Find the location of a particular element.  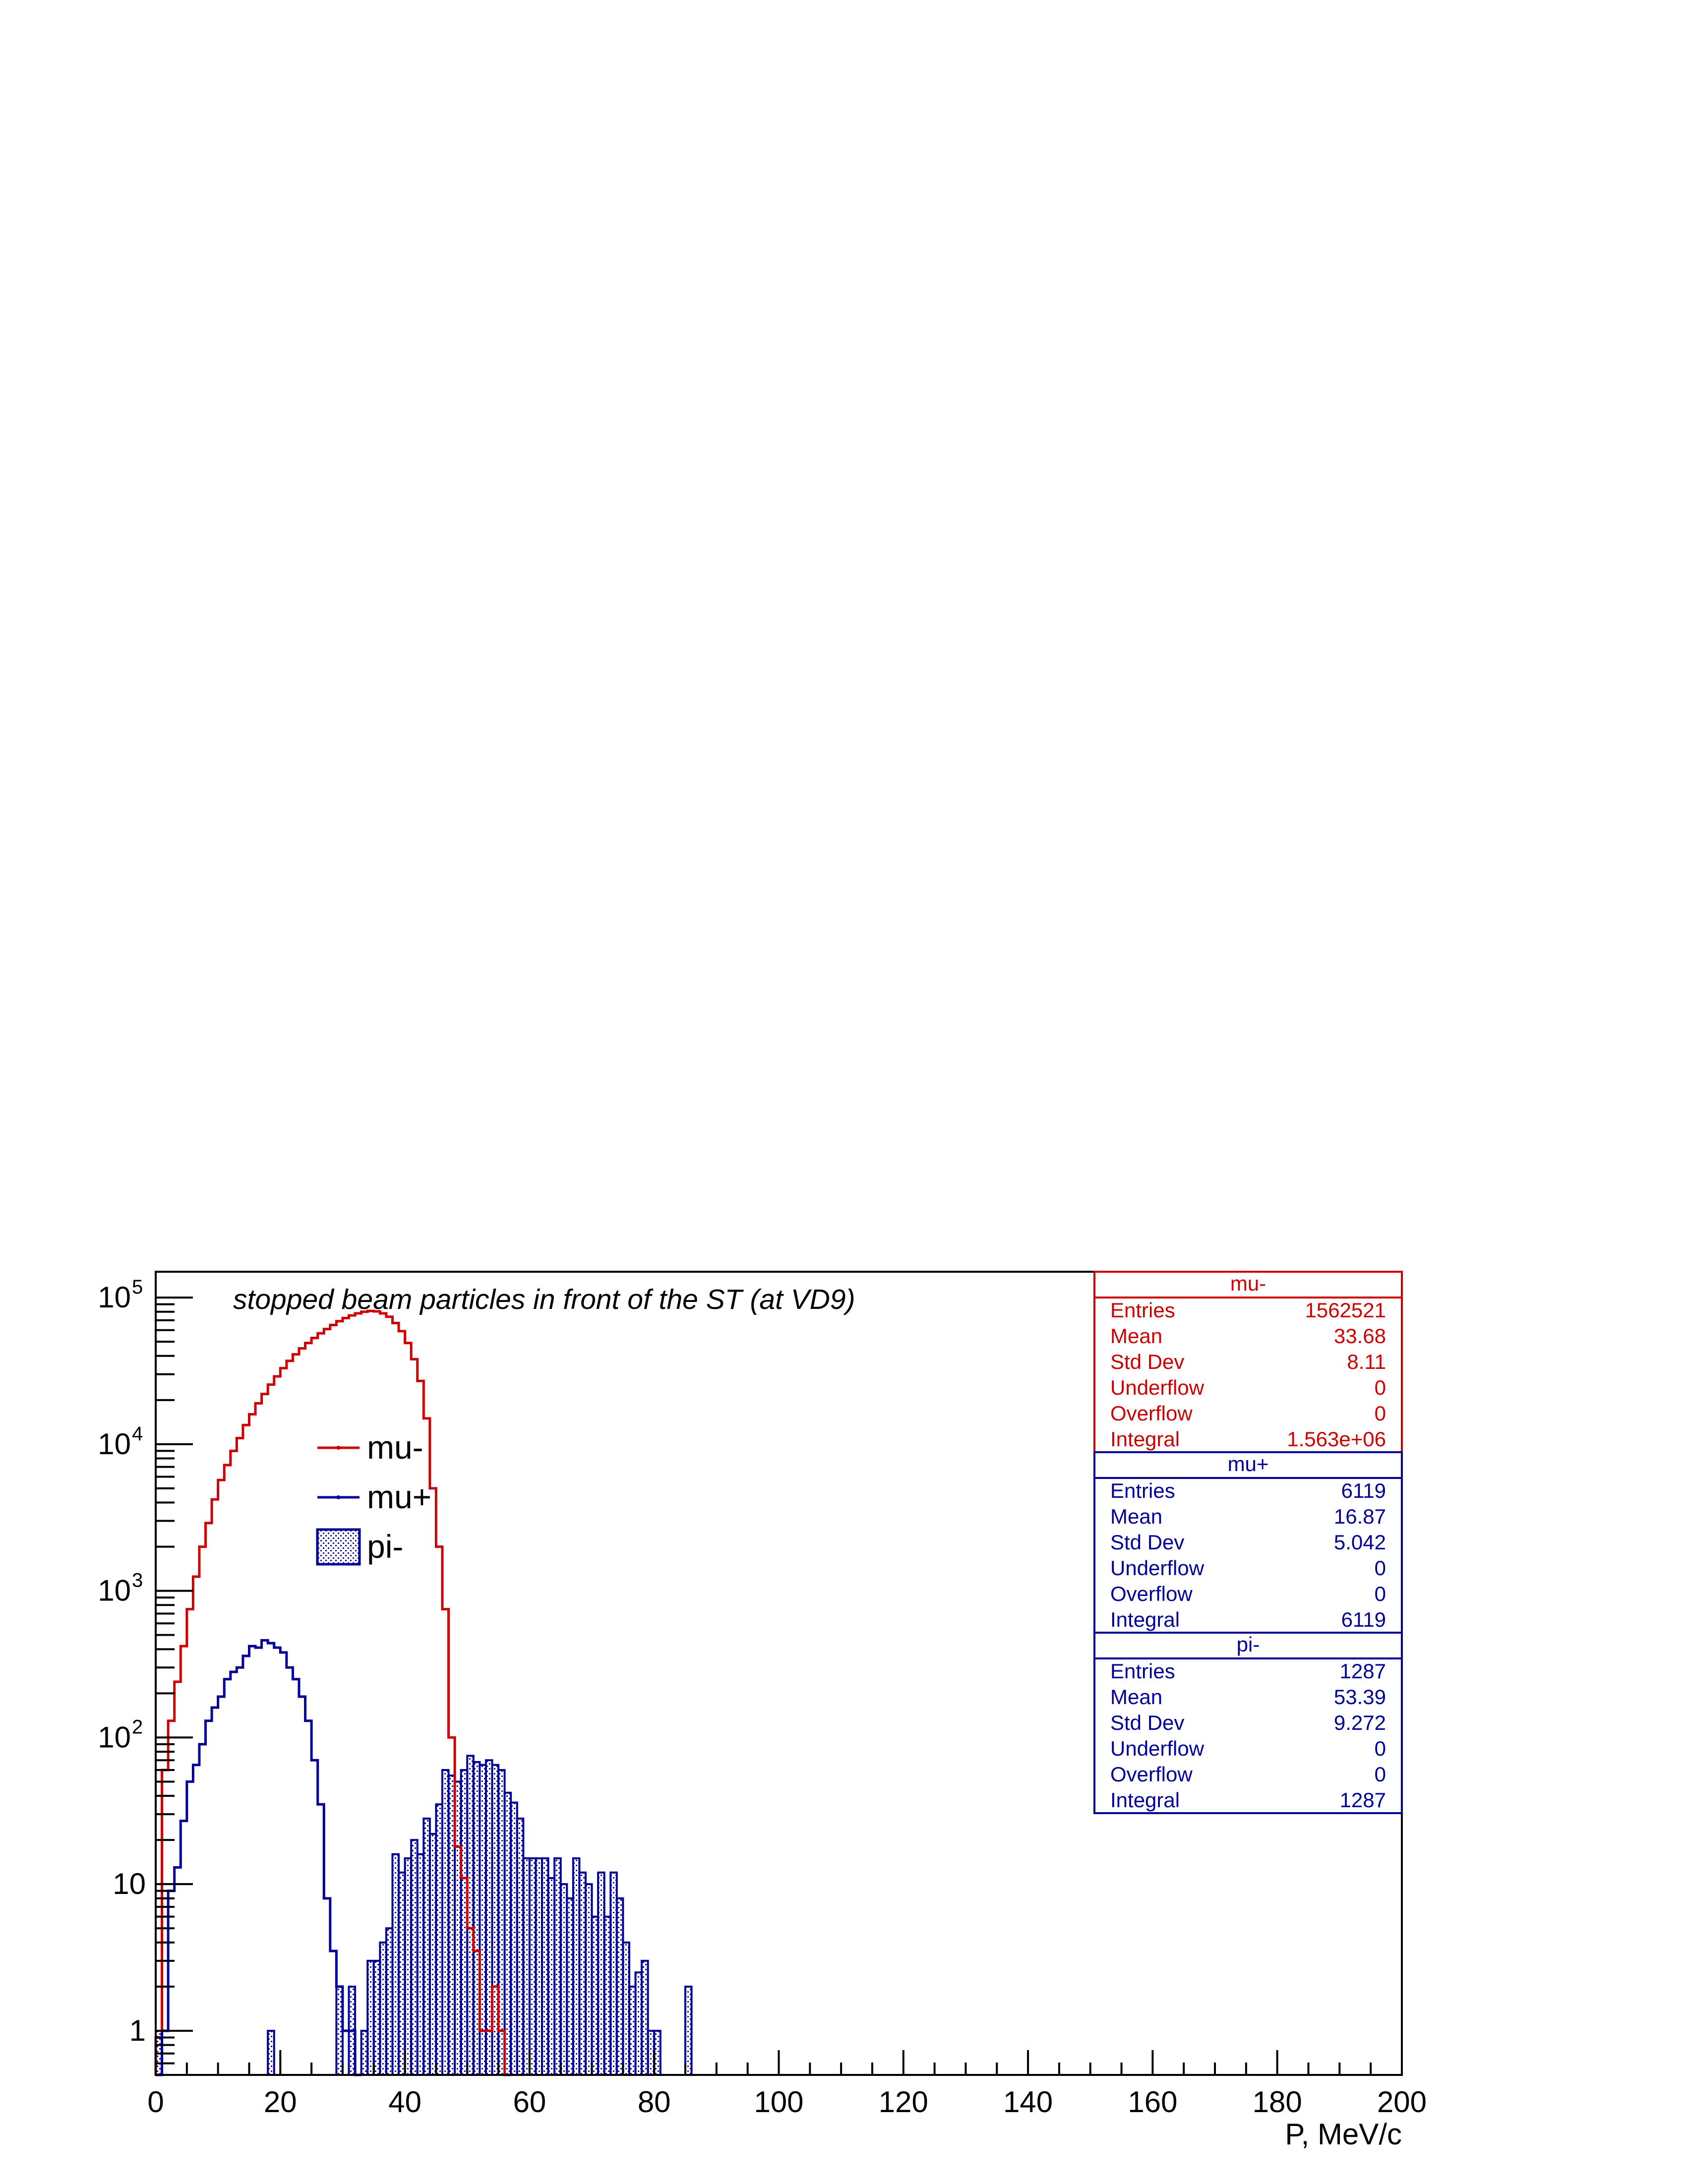

stats-value: 16.87 is located at coordinates (1360, 1516).